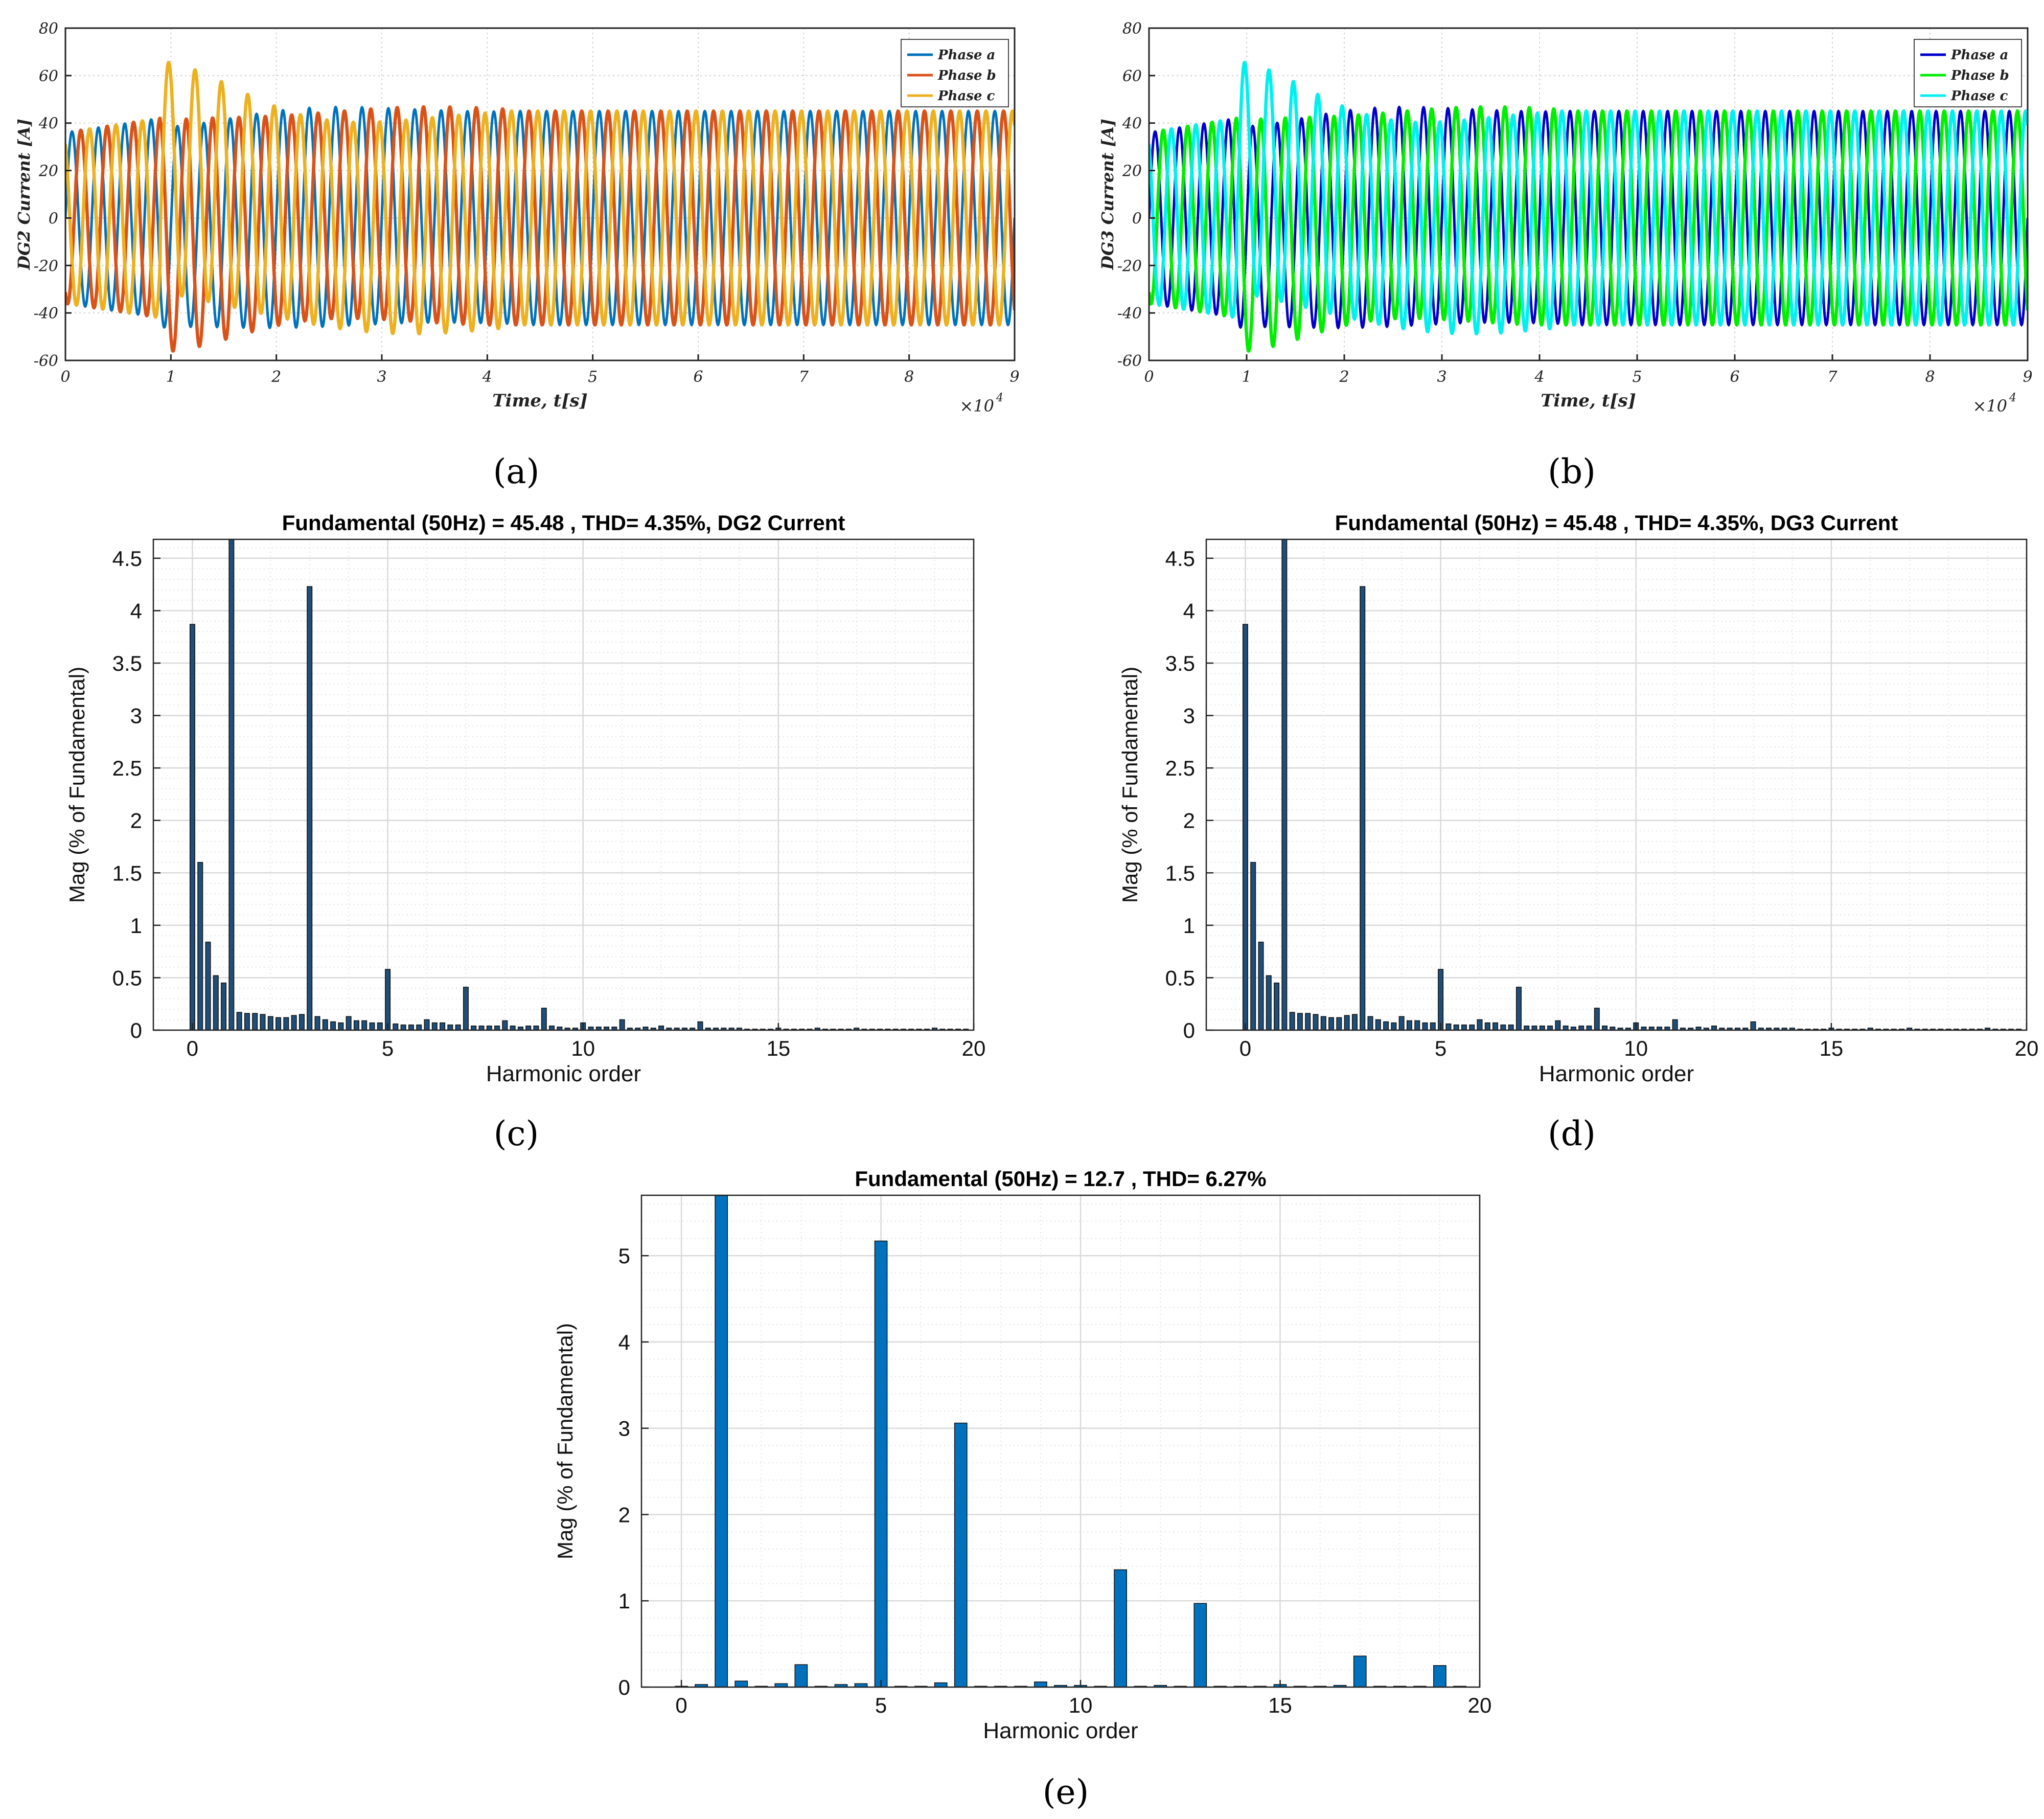 The width and height of the screenshot is (2044, 1819). I want to click on y-tick-label: 40, so click(48, 124).